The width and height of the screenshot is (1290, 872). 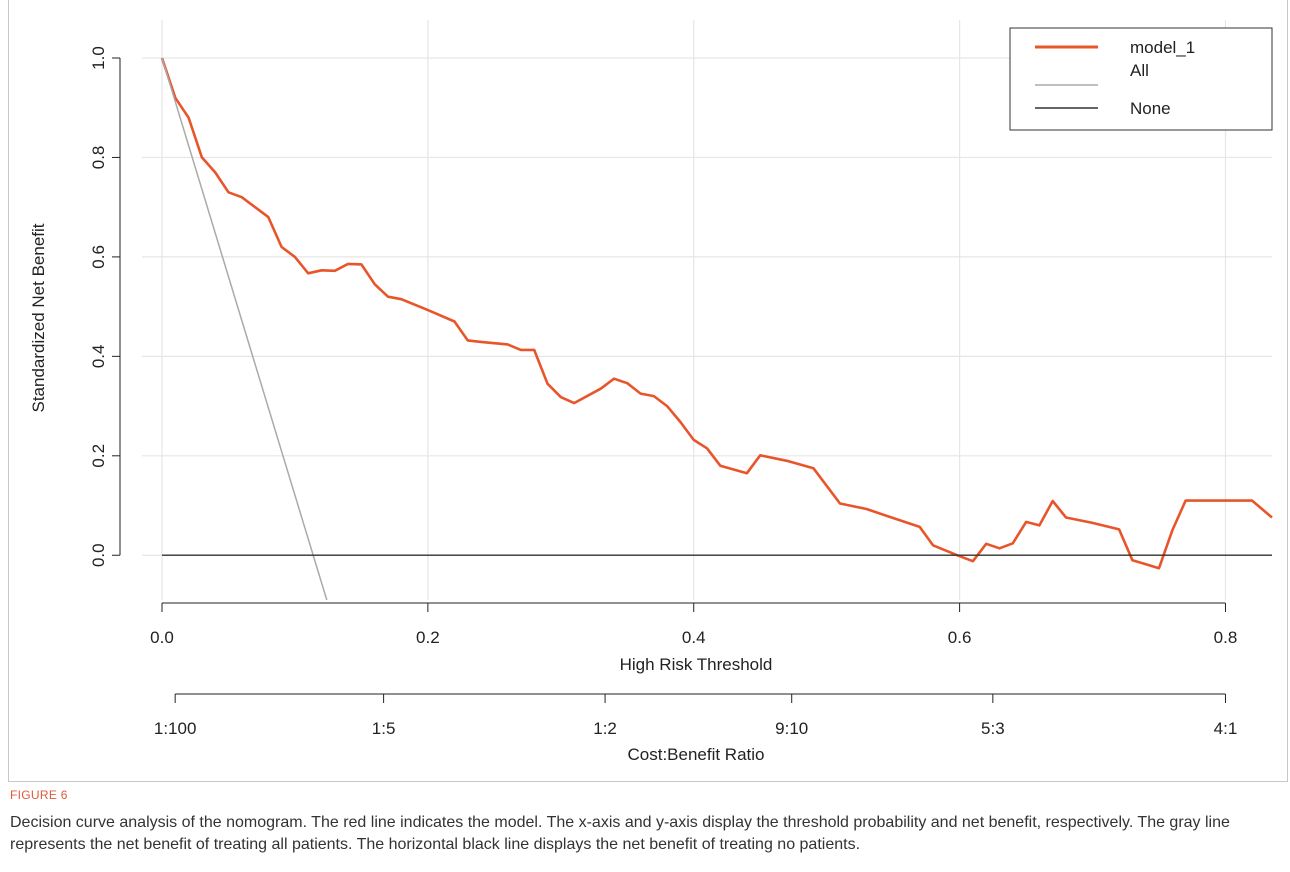 What do you see at coordinates (98, 158) in the screenshot?
I see `y-tick-label: 0.8` at bounding box center [98, 158].